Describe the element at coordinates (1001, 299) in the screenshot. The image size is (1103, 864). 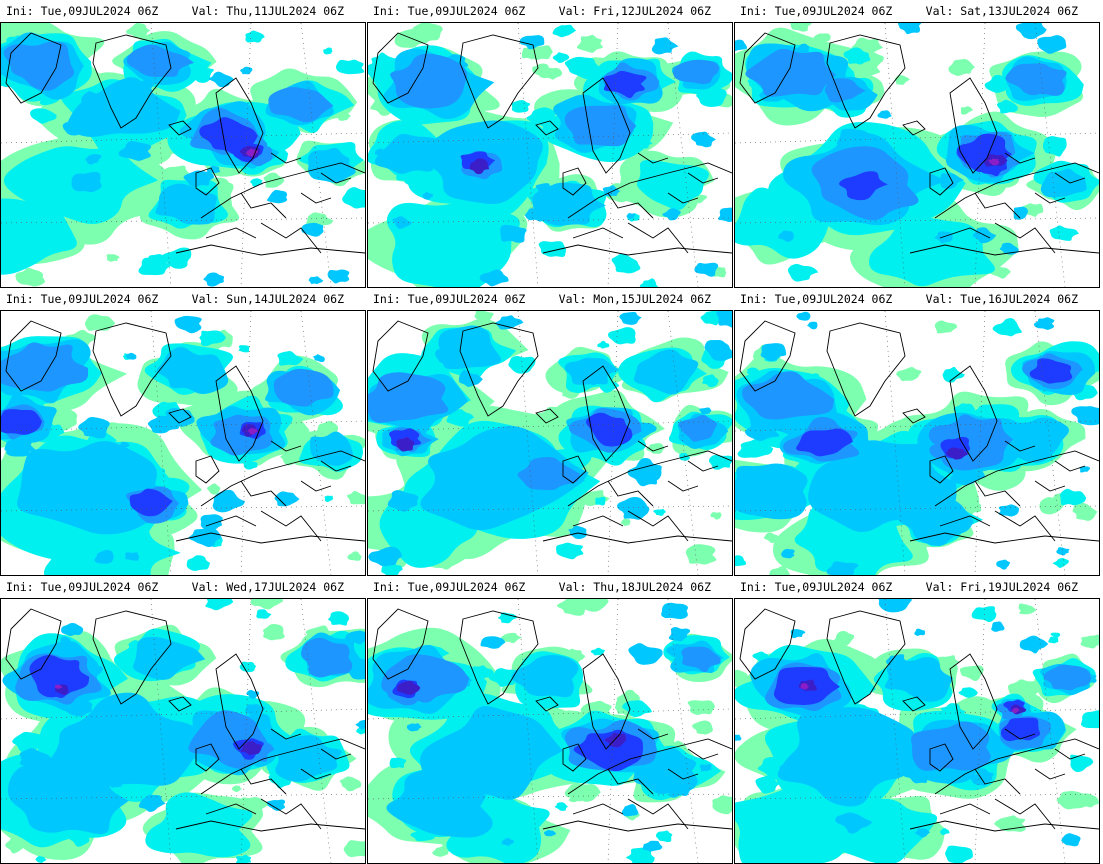
I see `valid-time-label: Val: Tue,16JUL2024 06Z` at that location.